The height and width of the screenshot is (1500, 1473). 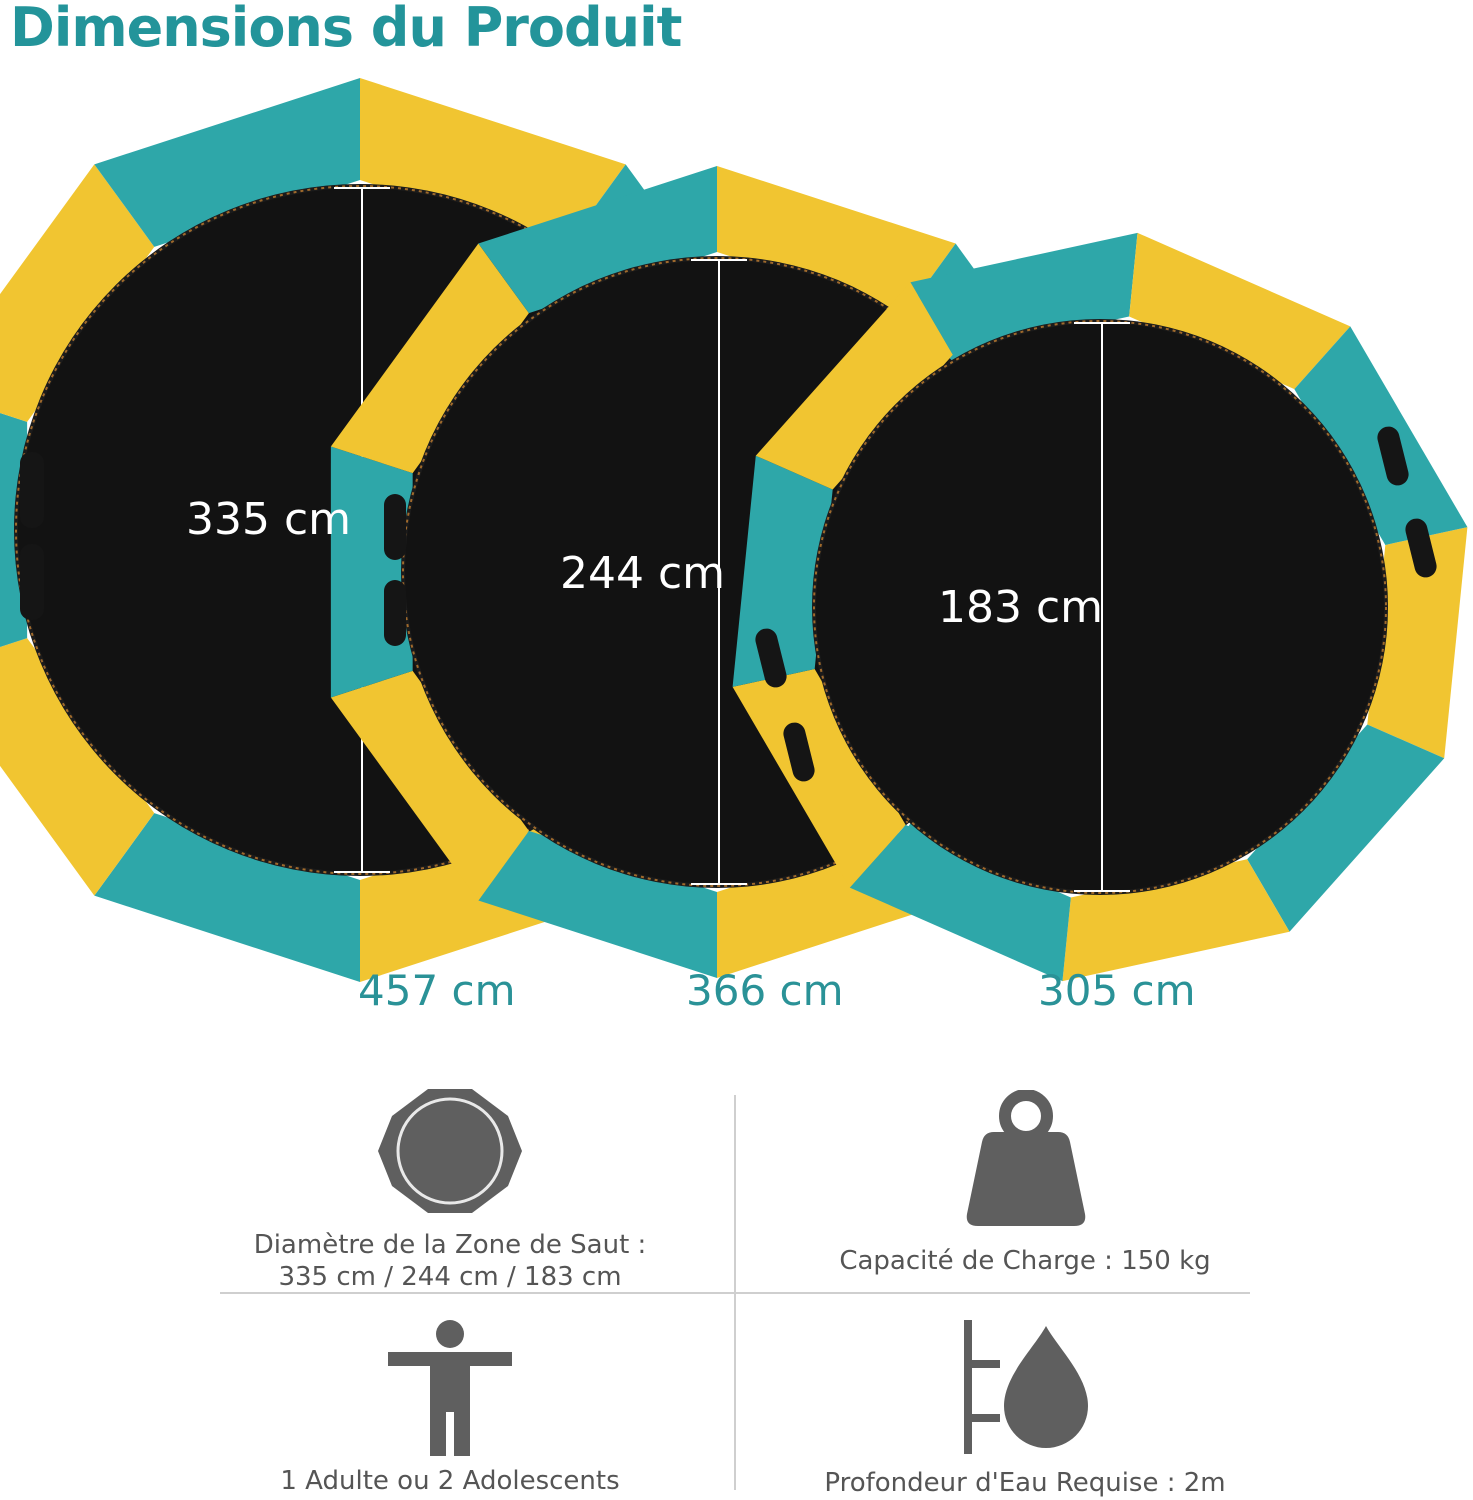 I want to click on jump-mat, so click(x=1100, y=607).